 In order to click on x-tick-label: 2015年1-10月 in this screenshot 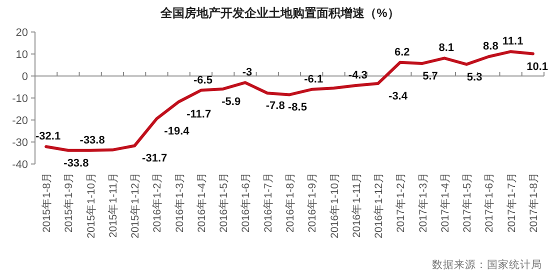, I will do `click(91, 205)`.